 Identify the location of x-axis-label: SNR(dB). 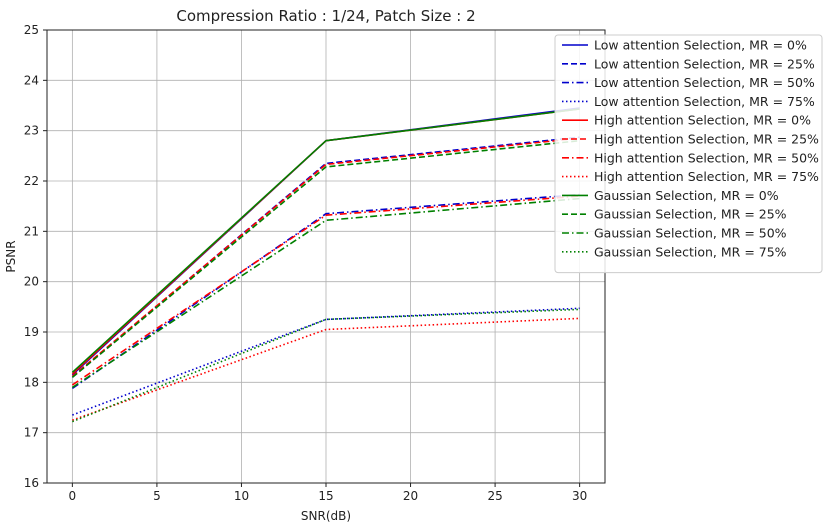
(326, 516).